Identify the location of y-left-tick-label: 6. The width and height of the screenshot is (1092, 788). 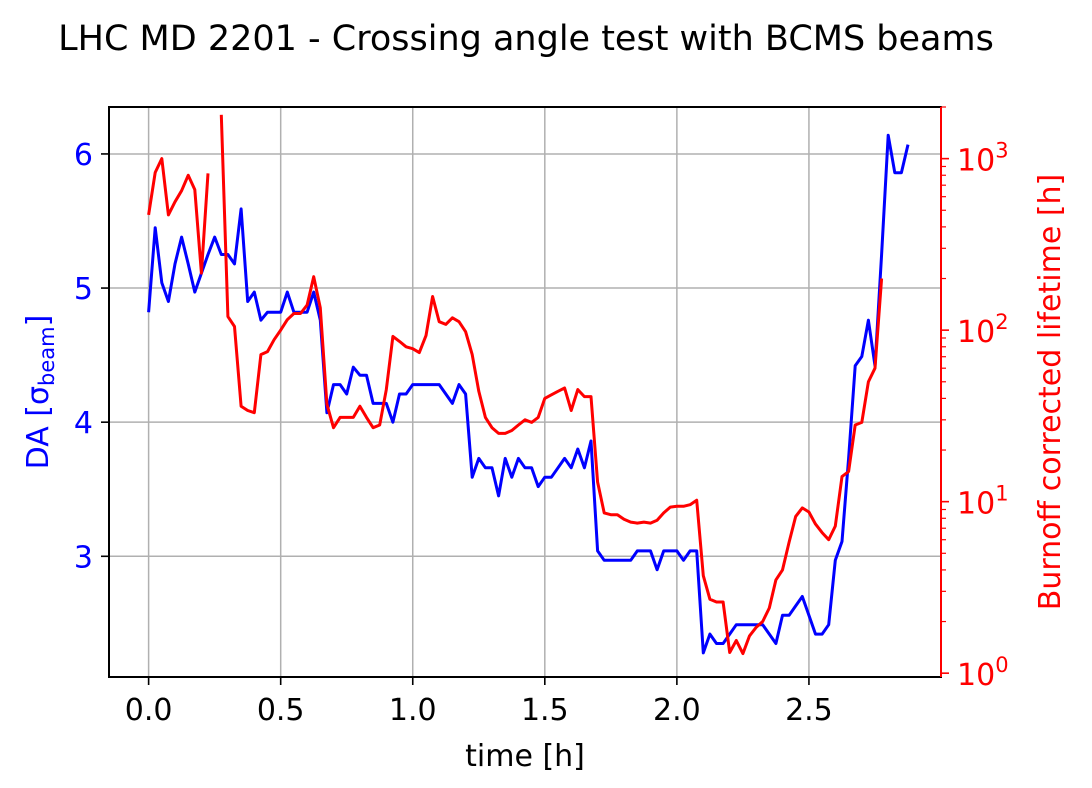
(83, 155).